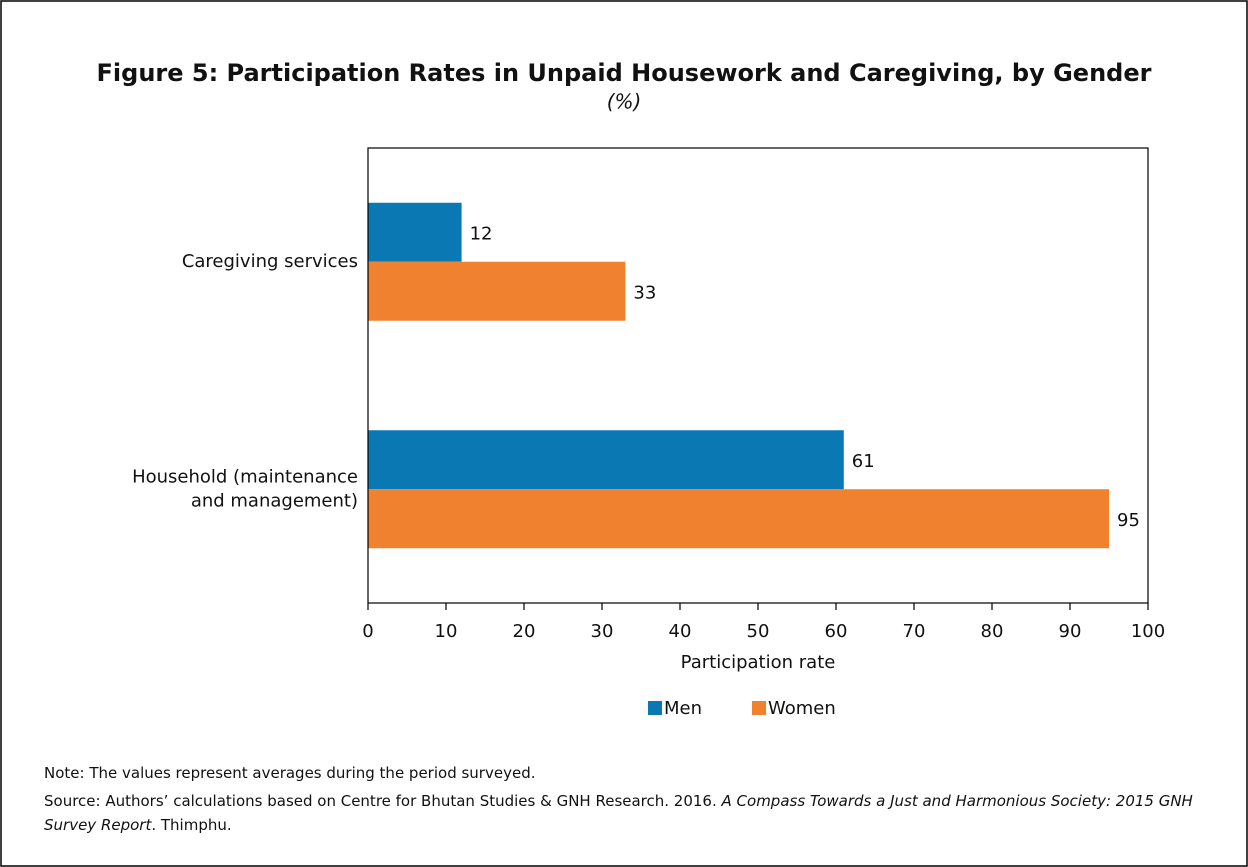 Image resolution: width=1248 pixels, height=867 pixels. Describe the element at coordinates (367, 631) in the screenshot. I see `x-tick-label: 0` at that location.